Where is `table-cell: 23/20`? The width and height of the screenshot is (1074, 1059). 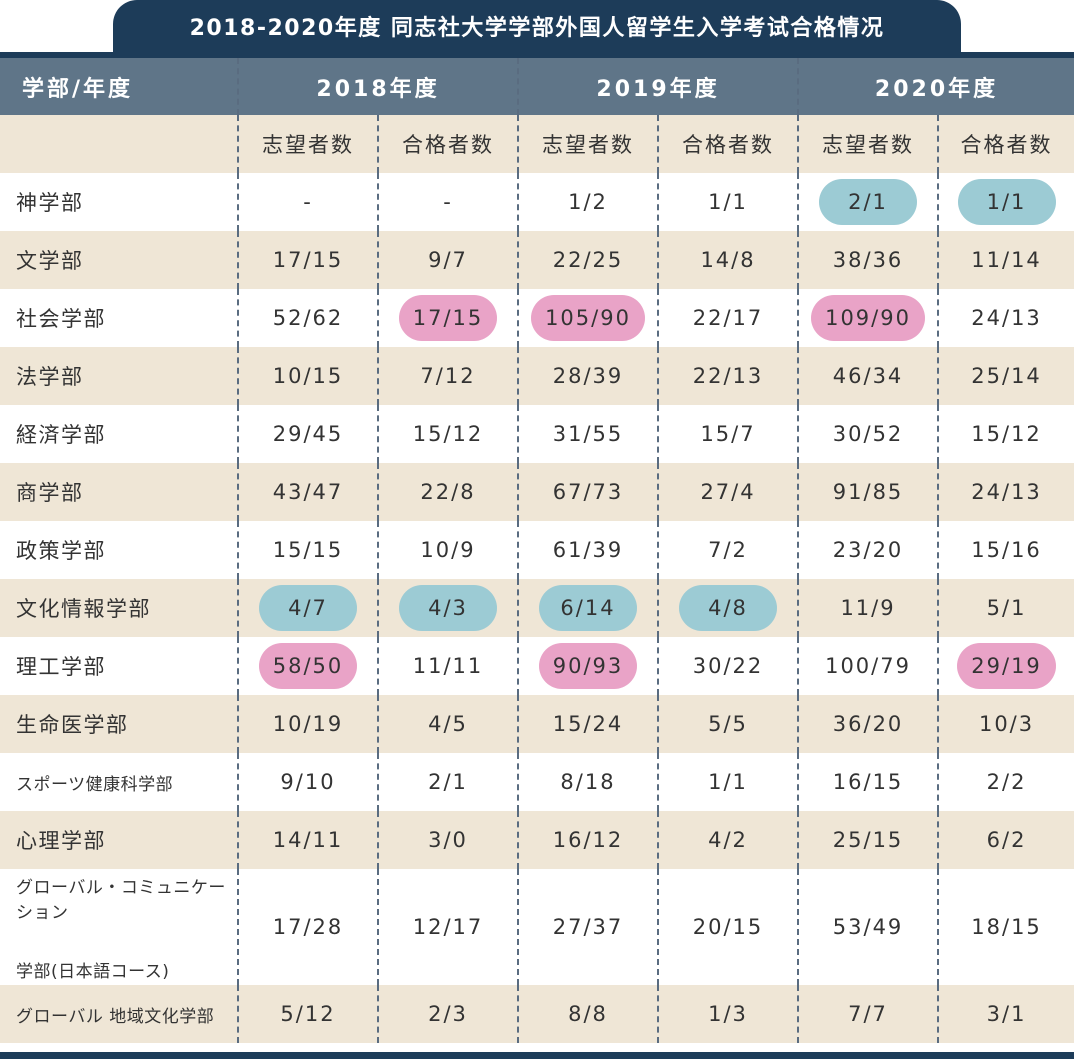
table-cell: 23/20 is located at coordinates (868, 550).